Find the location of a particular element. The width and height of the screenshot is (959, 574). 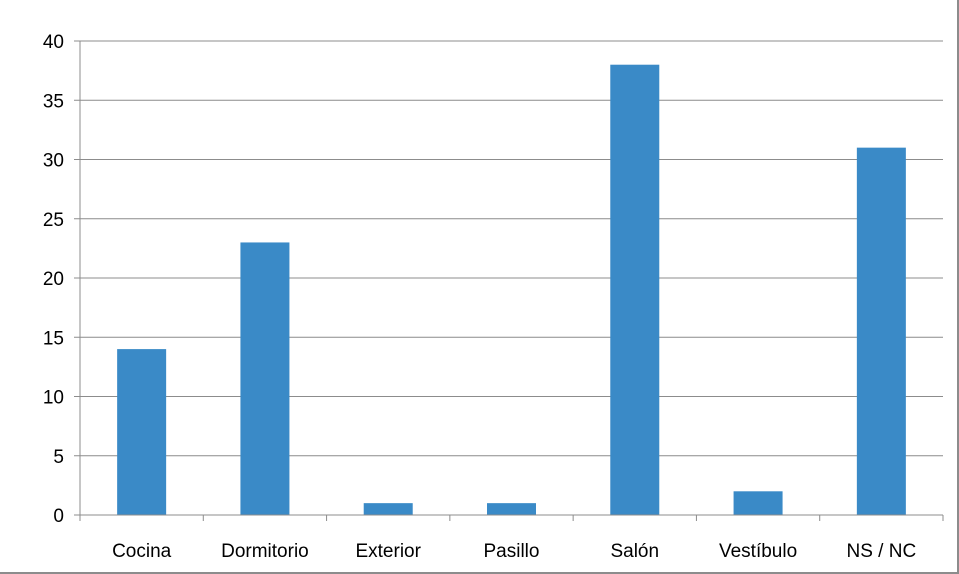

x-tick-label: Vestíbulo is located at coordinates (758, 551).